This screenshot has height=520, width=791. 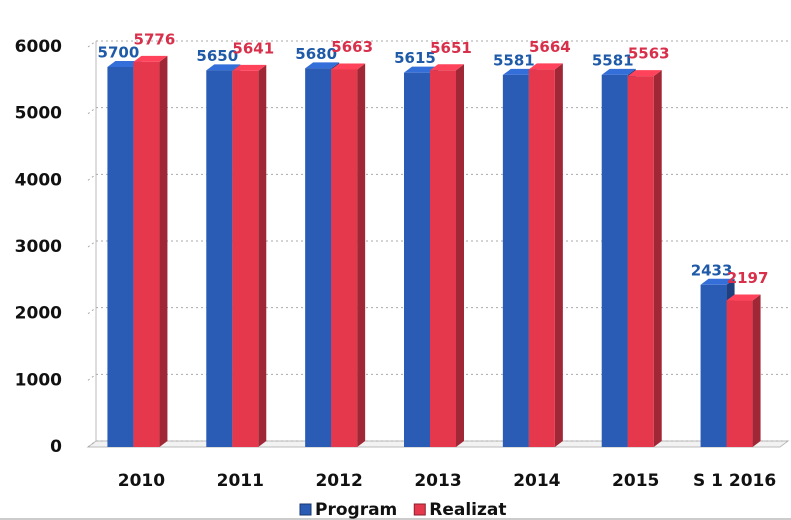 I want to click on value-label: 5563, so click(x=649, y=54).